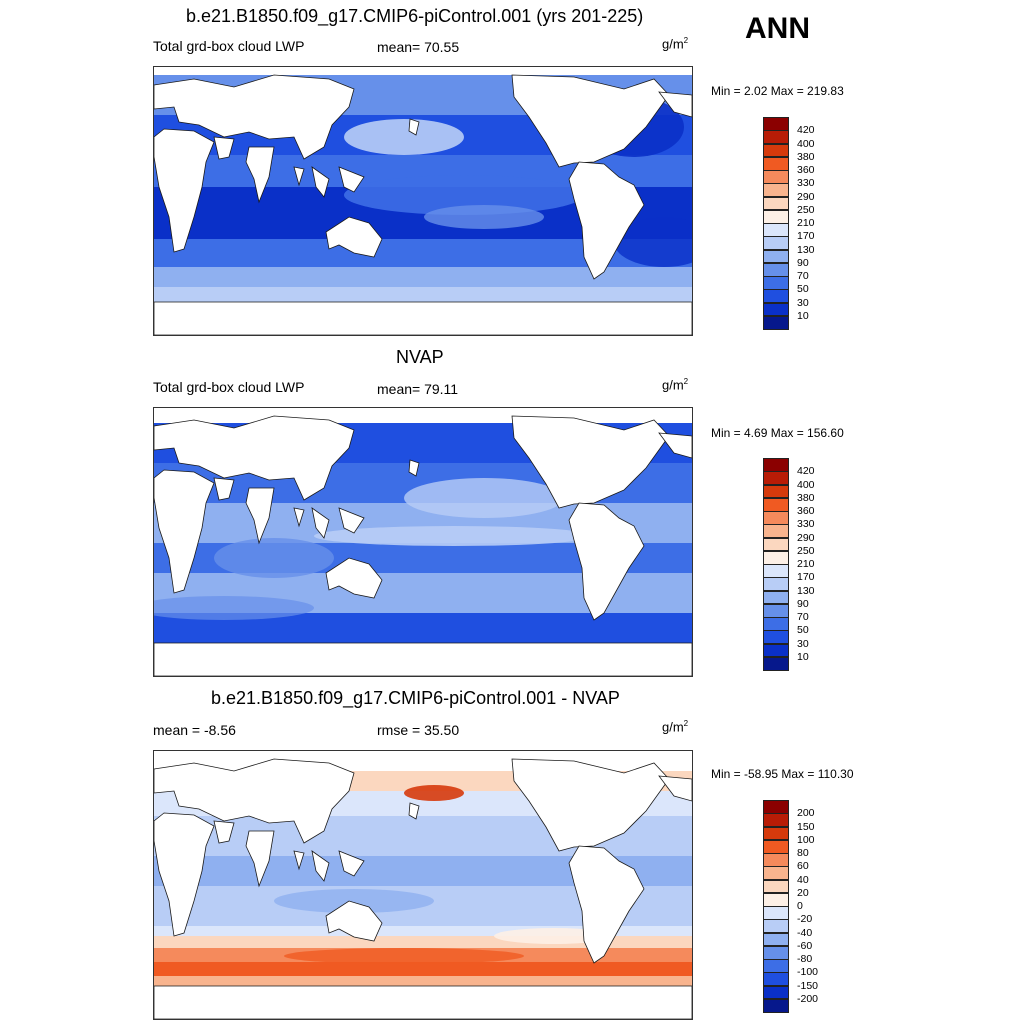  Describe the element at coordinates (803, 879) in the screenshot. I see `colorbar-tick-label: 40` at that location.